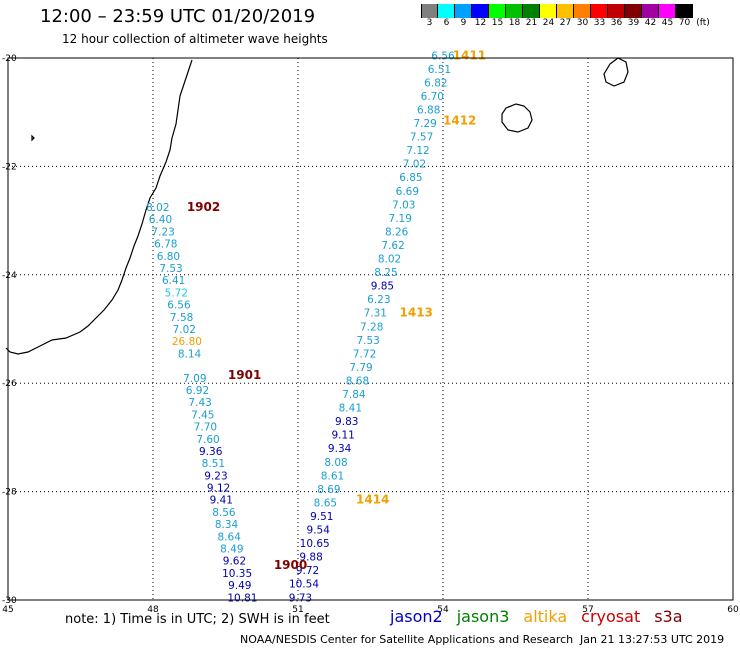  Describe the element at coordinates (469, 55) in the screenshot. I see `pass-time-label: 1411` at that location.